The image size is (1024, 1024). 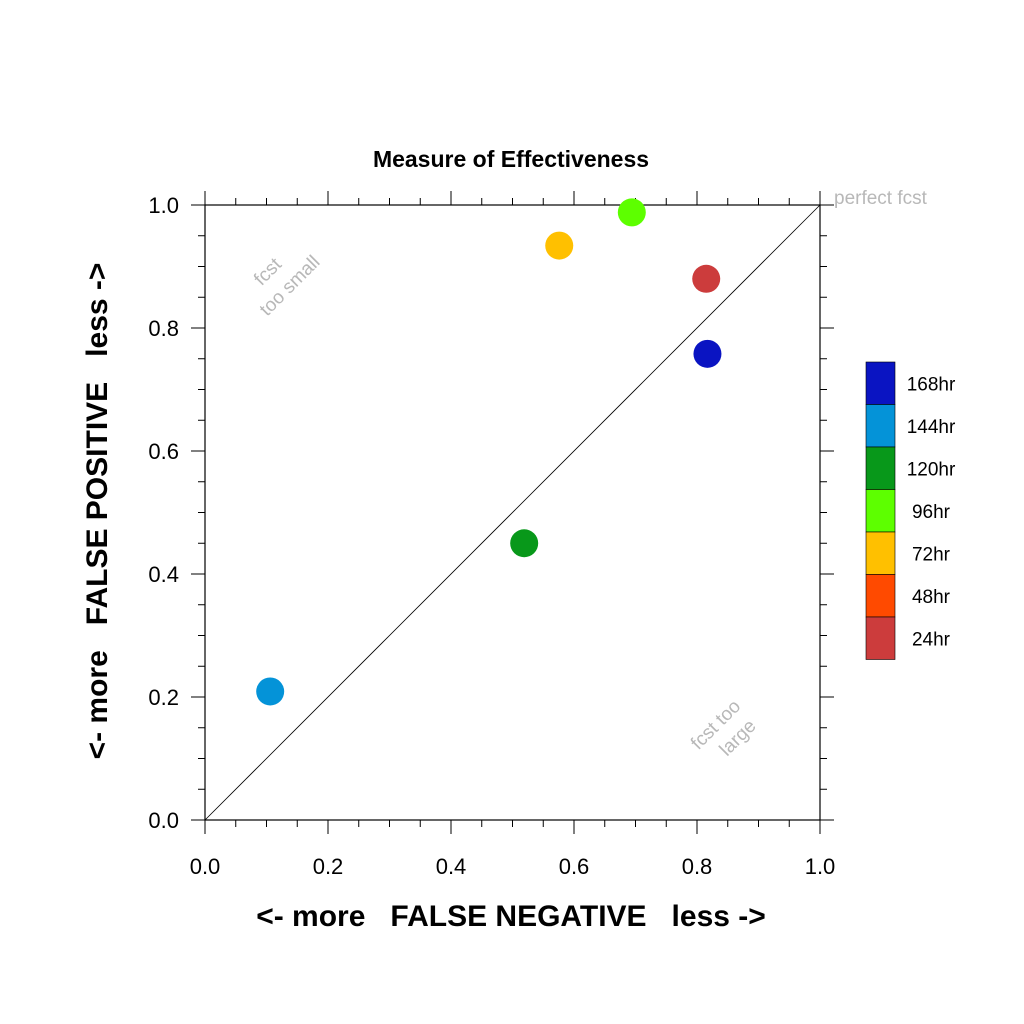 What do you see at coordinates (931, 597) in the screenshot?
I see `legend-label-48hr: 48hr` at bounding box center [931, 597].